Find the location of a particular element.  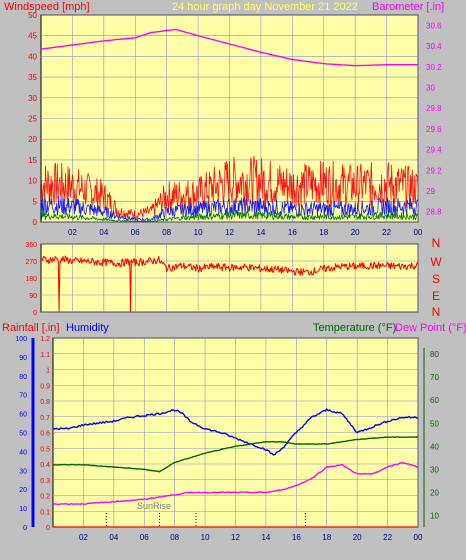

rainfall-axis-title: Rainfall [.in] is located at coordinates (30, 328).